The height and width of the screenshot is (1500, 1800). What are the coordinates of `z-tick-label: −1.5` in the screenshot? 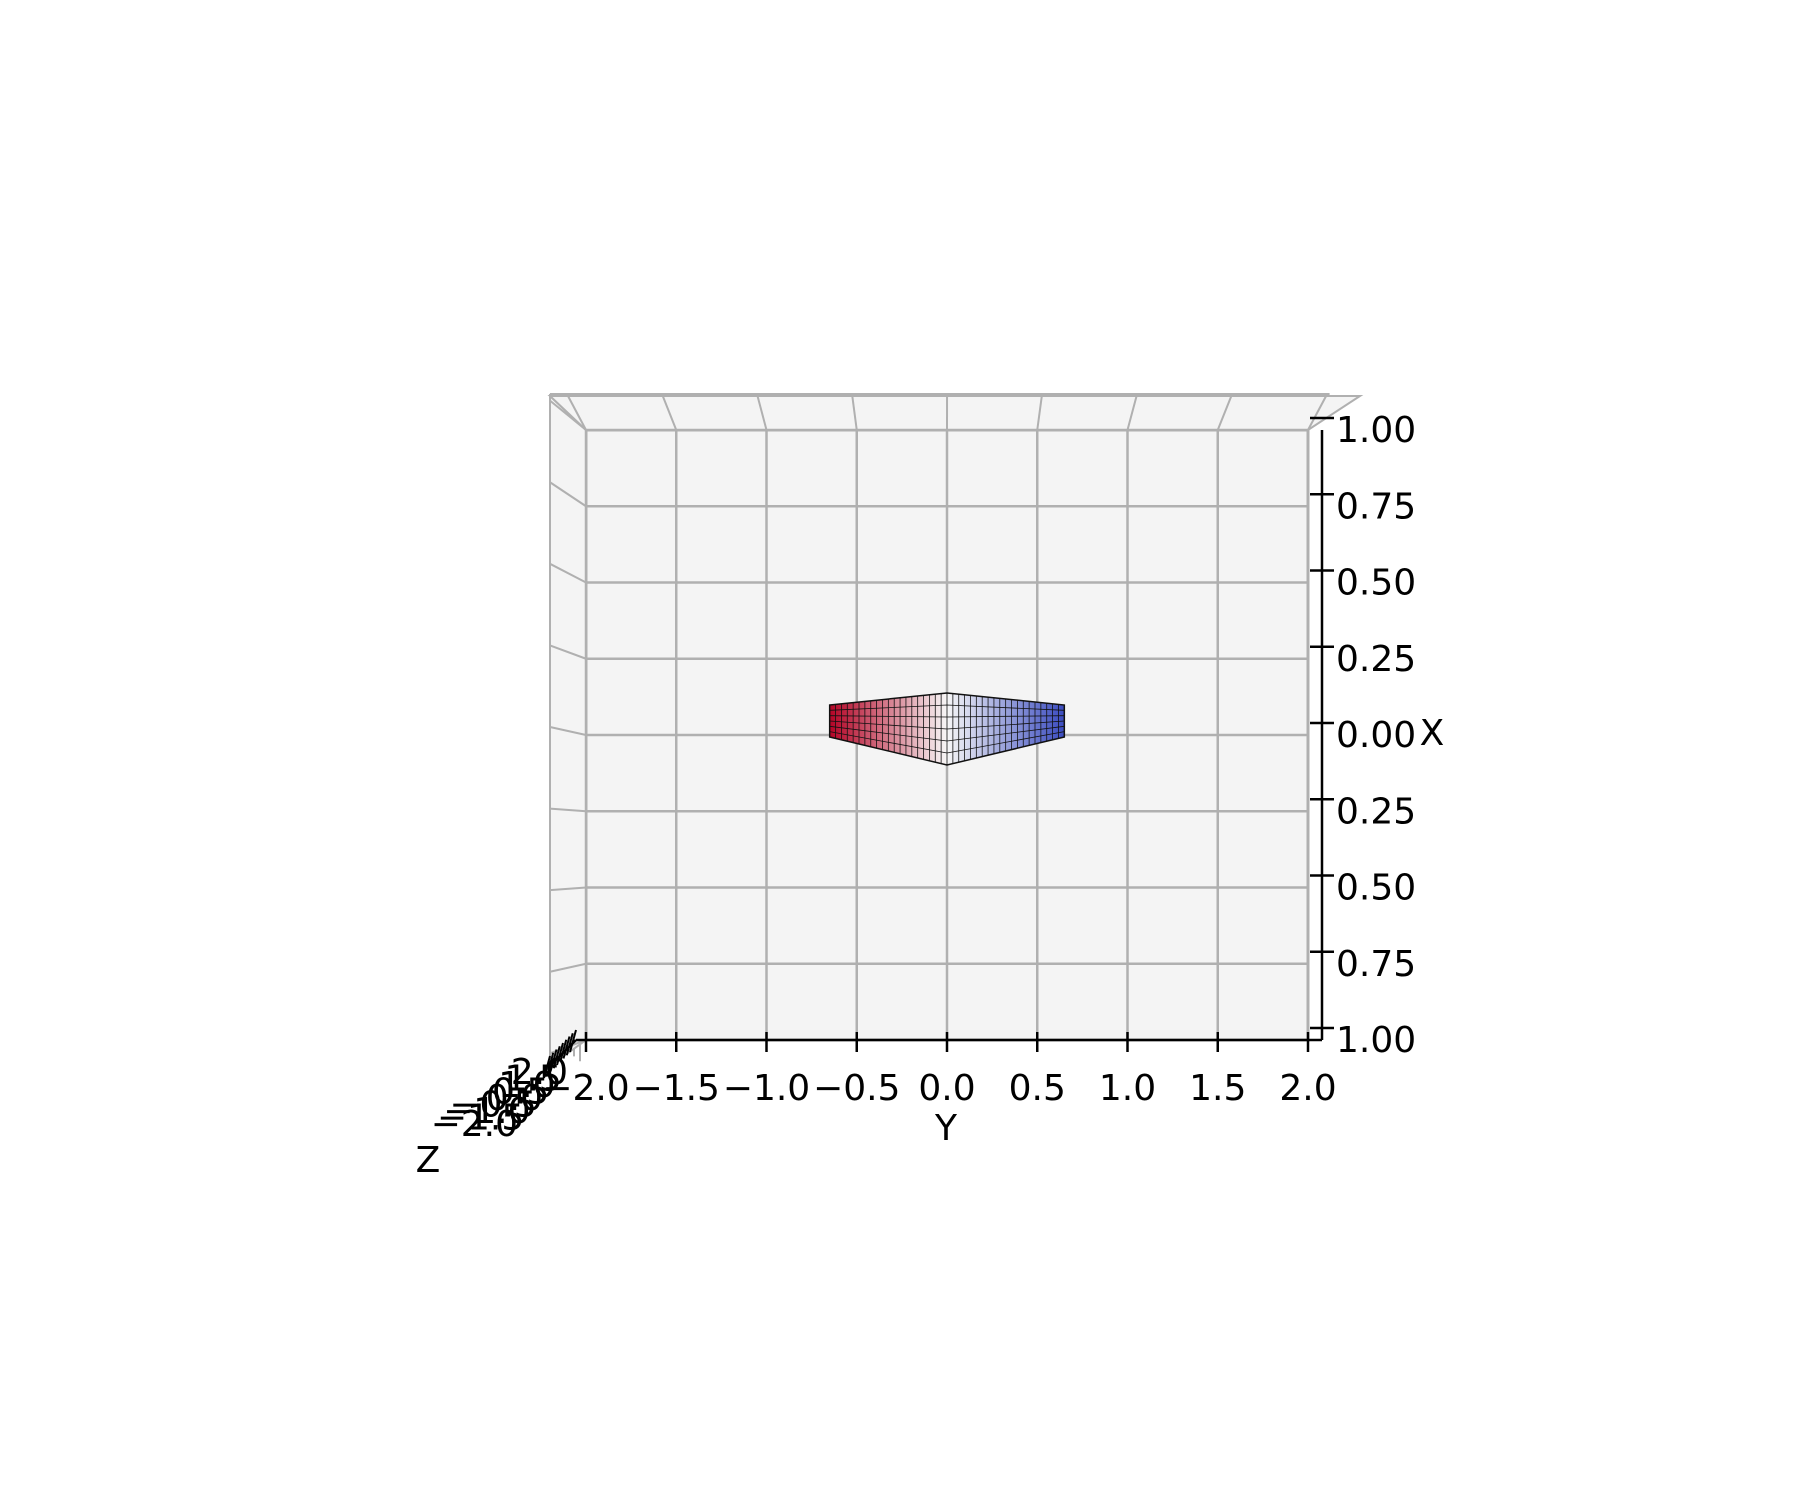 It's located at (480, 1118).